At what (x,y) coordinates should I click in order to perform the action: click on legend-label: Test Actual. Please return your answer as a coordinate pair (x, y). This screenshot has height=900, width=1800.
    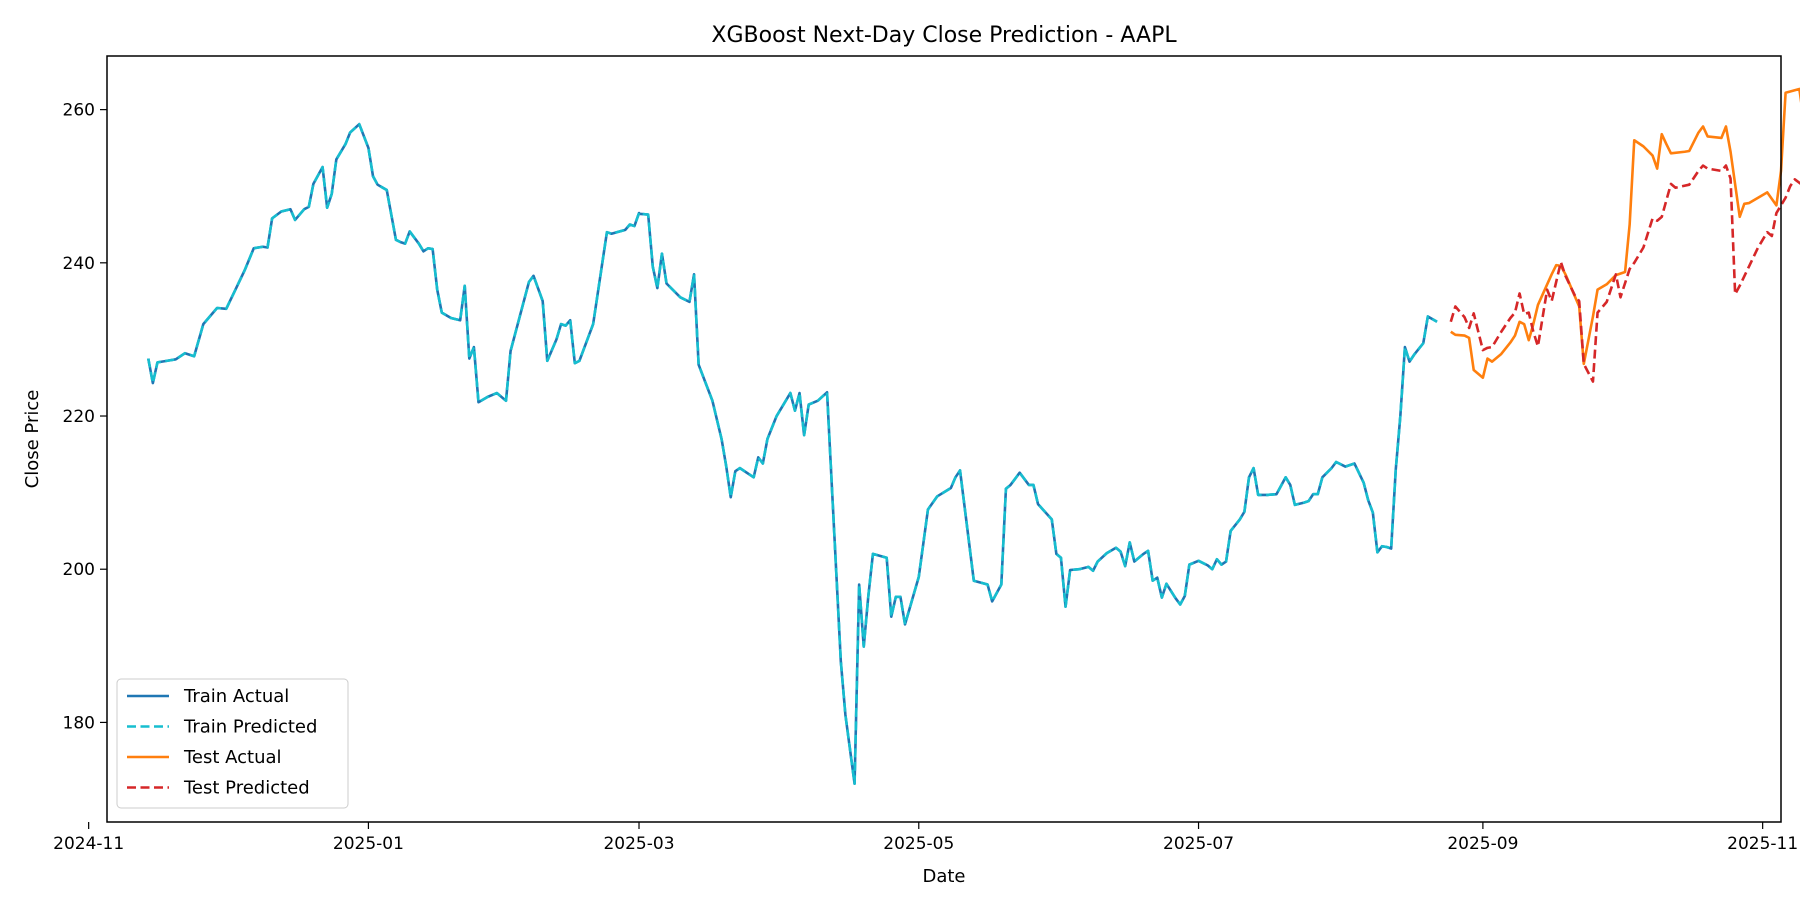
    Looking at the image, I should click on (232, 757).